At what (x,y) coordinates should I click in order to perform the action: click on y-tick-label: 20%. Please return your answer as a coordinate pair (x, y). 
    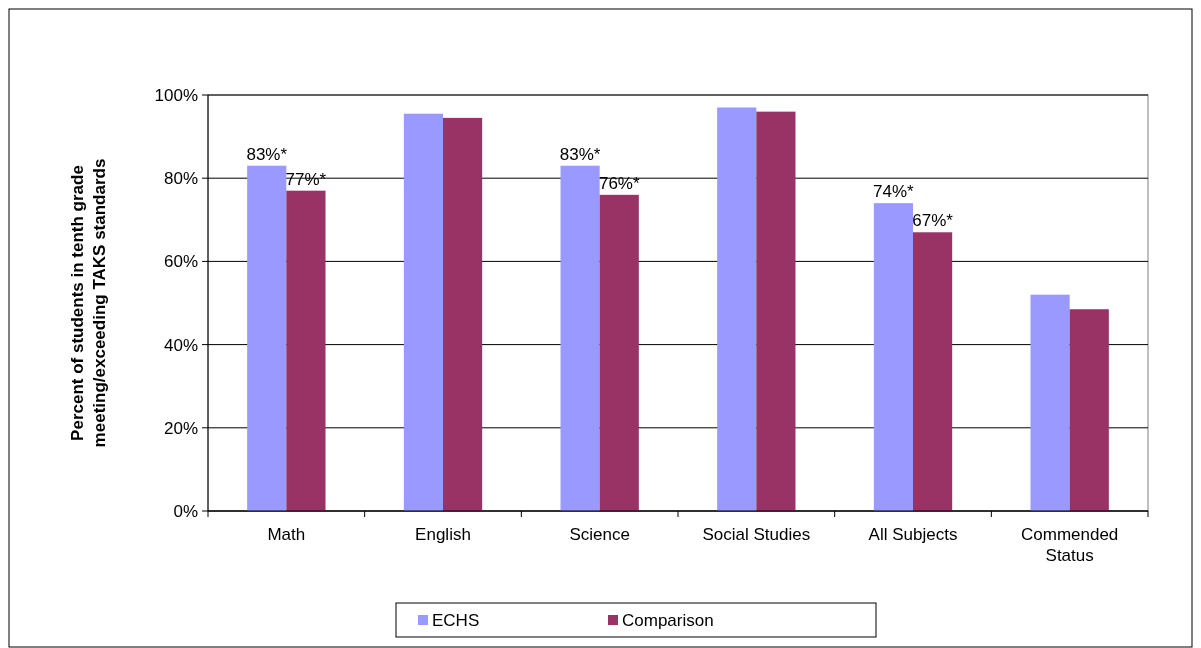
    Looking at the image, I should click on (180, 428).